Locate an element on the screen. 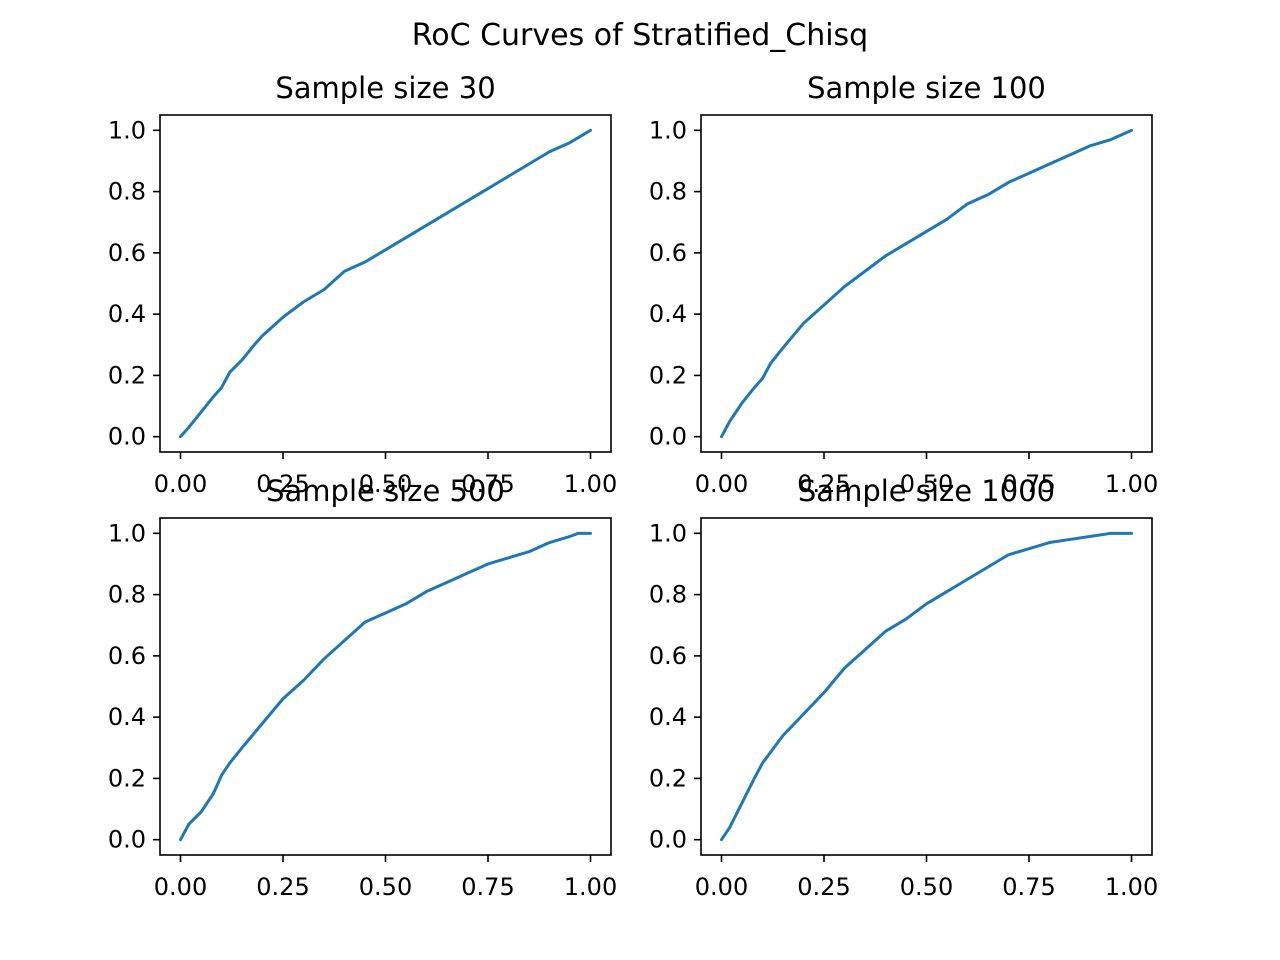 The height and width of the screenshot is (960, 1280). subplot-title: Sample size 30 is located at coordinates (385, 88).